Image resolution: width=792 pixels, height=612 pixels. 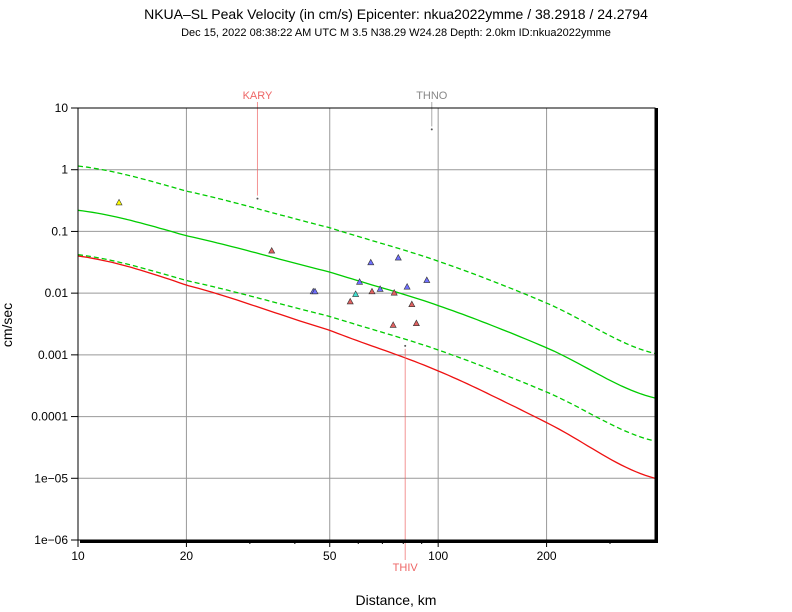 What do you see at coordinates (7, 325) in the screenshot?
I see `y-axis-label: cm/sec` at bounding box center [7, 325].